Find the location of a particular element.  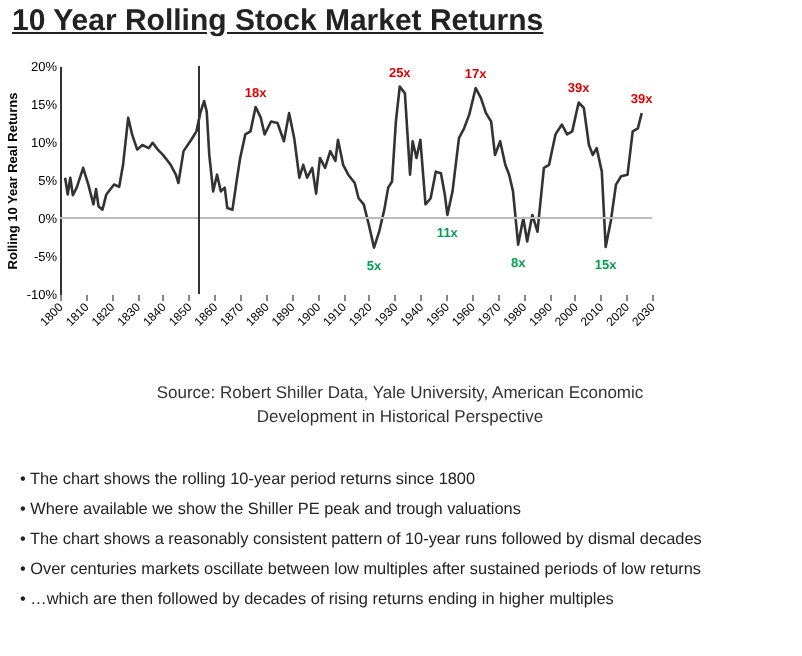

text: • The chart shows the rolling 10-year period returns since 1800 is located at coordinates (249, 480).